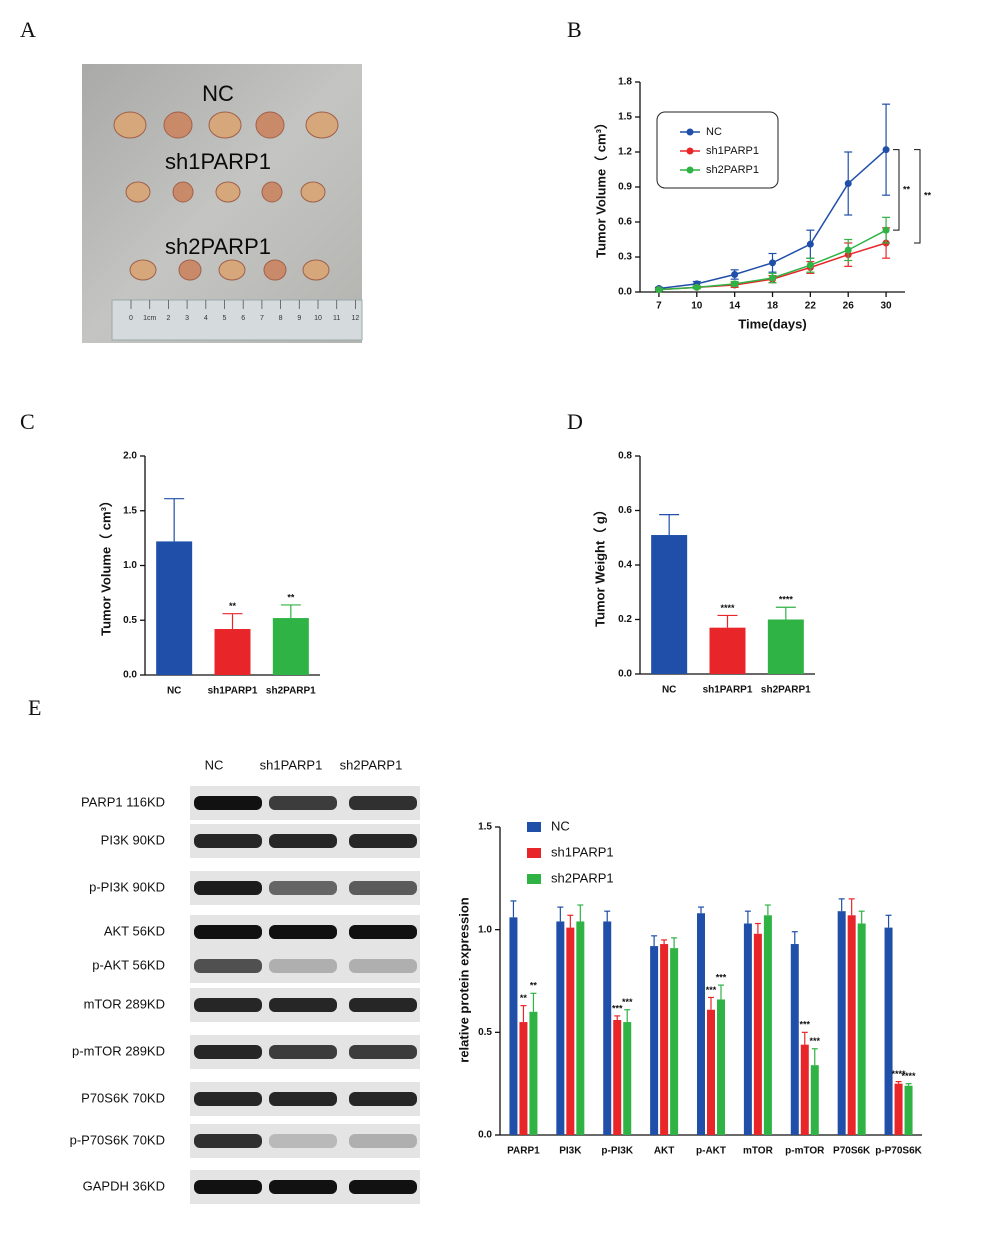 The width and height of the screenshot is (1008, 1242). Describe the element at coordinates (887, 306) in the screenshot. I see `x-tick-label: 30` at that location.